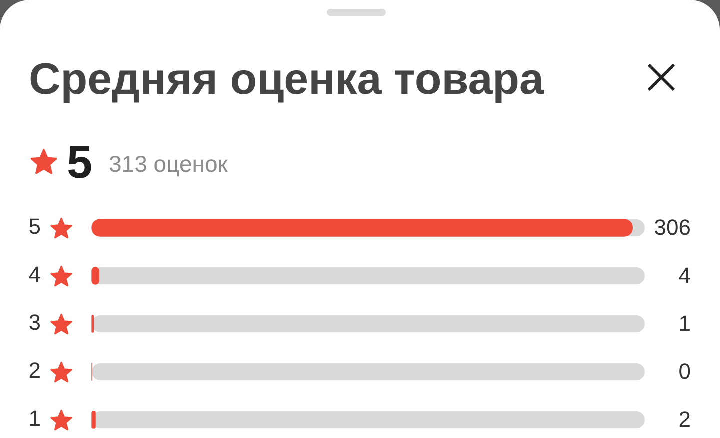 The image size is (720, 438). Describe the element at coordinates (684, 419) in the screenshot. I see `data-label: 2` at that location.